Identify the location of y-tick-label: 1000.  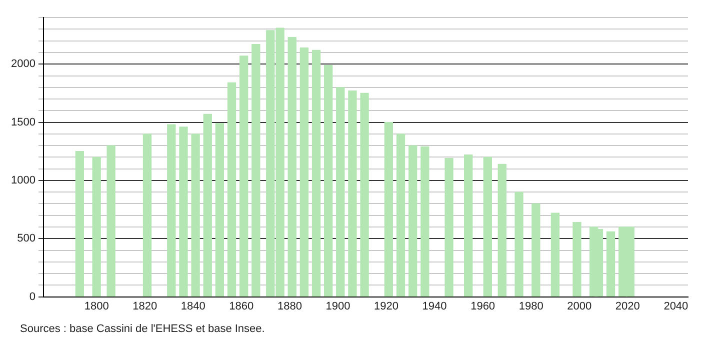
(23, 180).